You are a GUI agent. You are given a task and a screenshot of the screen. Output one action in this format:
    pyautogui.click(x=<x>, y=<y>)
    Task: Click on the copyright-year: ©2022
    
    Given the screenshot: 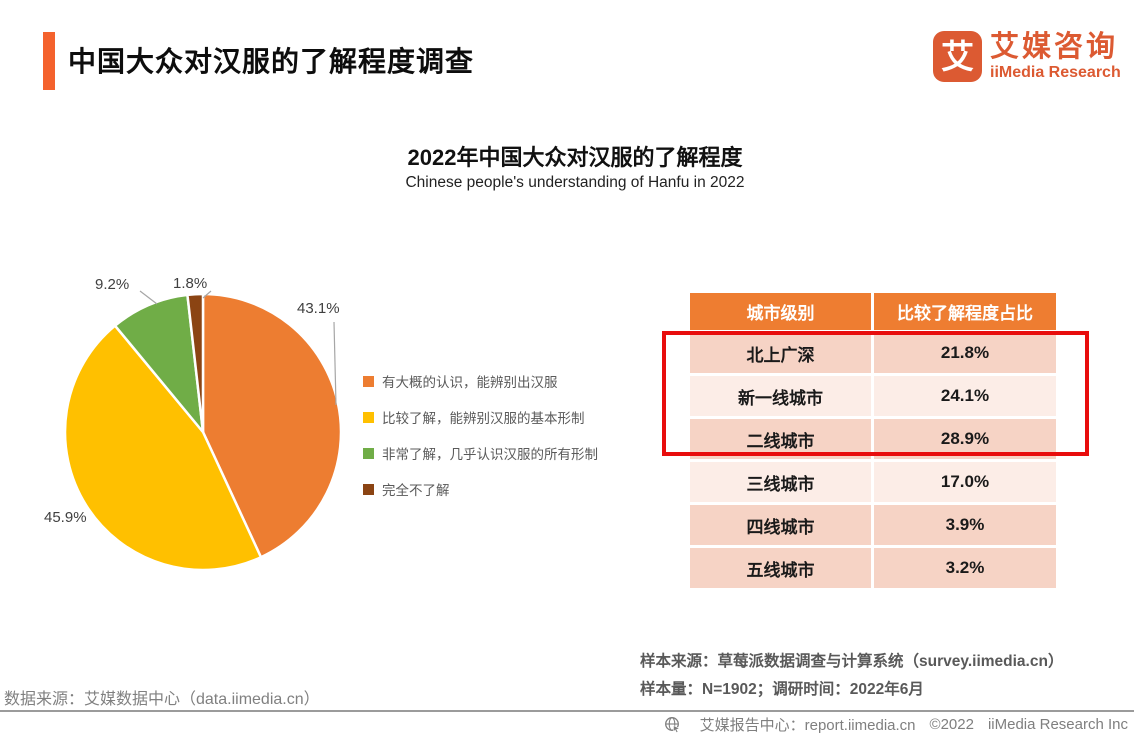 What is the action you would take?
    pyautogui.click(x=951, y=724)
    